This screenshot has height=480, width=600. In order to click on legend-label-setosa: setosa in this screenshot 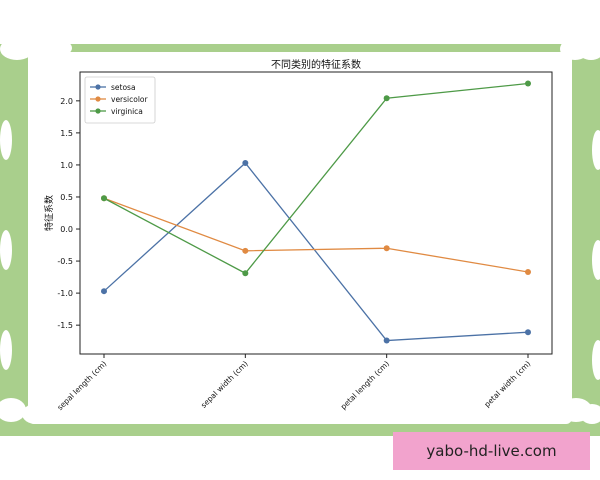, I will do `click(123, 87)`.